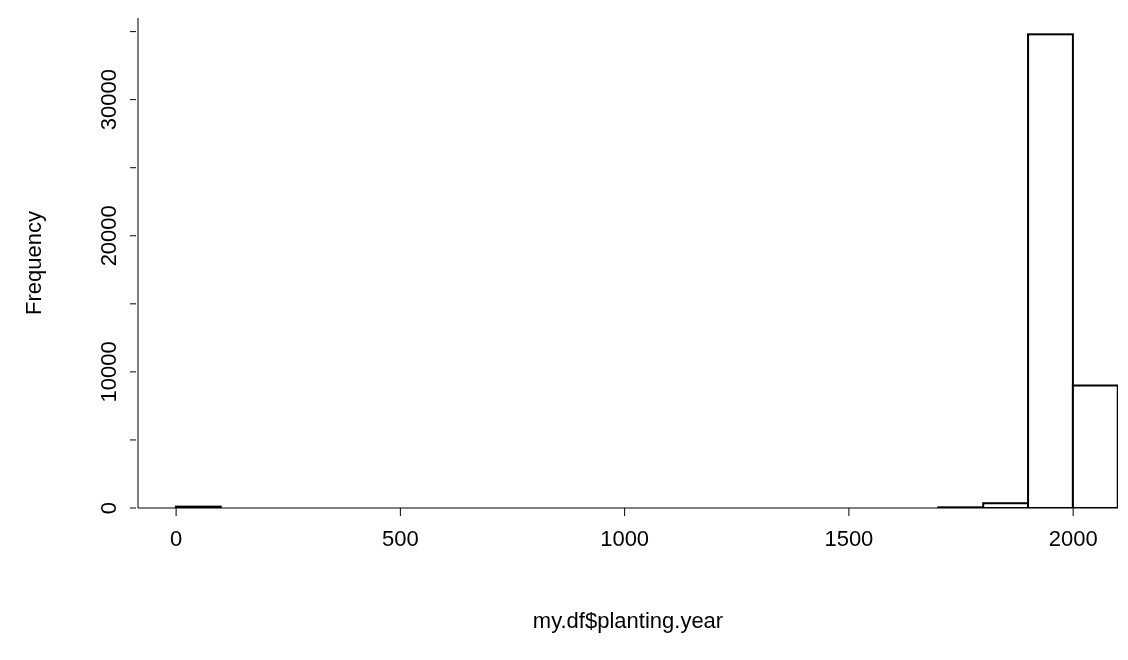 Image resolution: width=1128 pixels, height=660 pixels. Describe the element at coordinates (400, 538) in the screenshot. I see `x-tick-label: 500` at that location.